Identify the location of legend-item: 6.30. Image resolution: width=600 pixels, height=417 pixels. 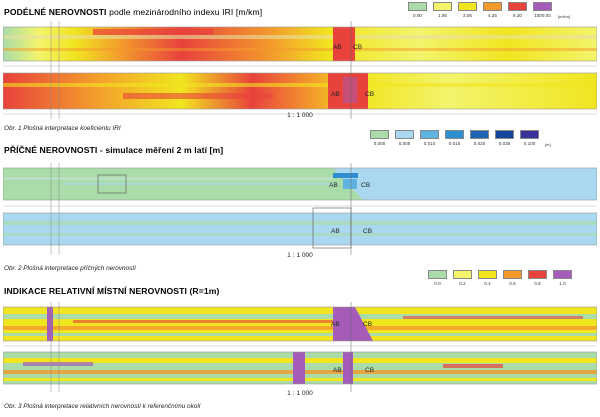
(517, 10).